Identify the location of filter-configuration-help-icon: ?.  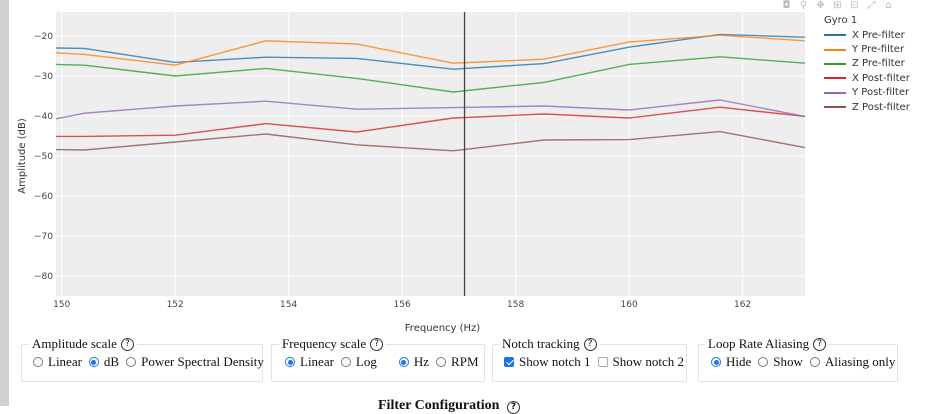
(513, 407).